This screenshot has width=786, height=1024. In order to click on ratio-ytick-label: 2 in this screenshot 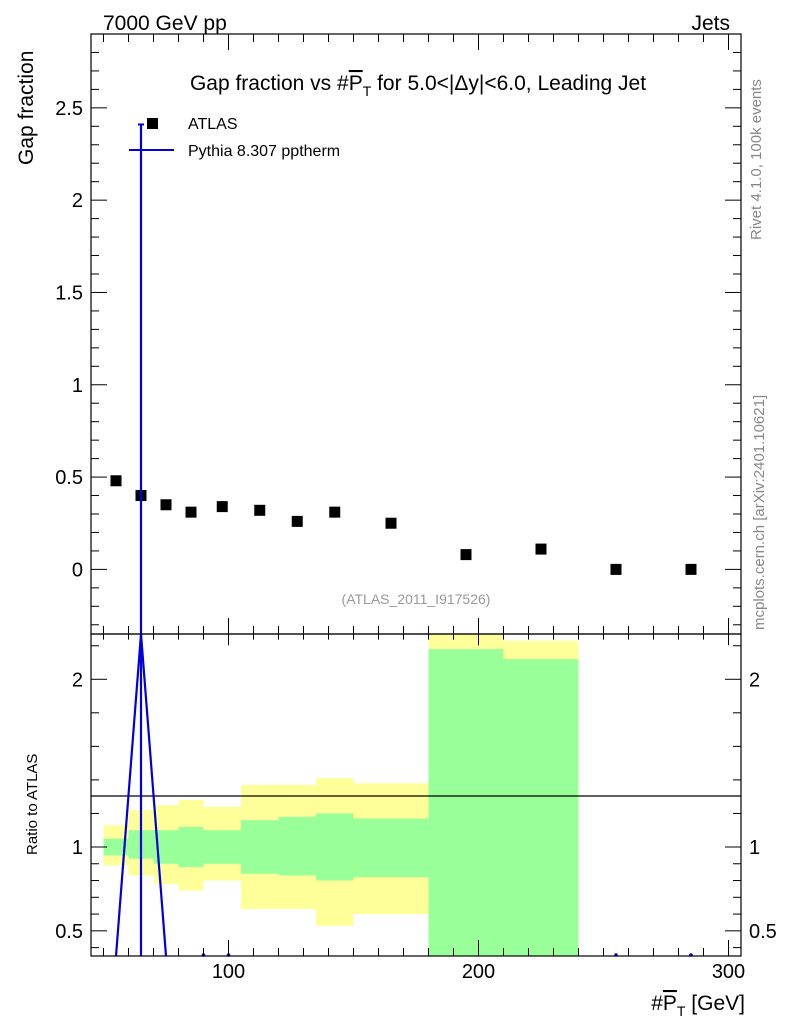, I will do `click(77, 680)`.